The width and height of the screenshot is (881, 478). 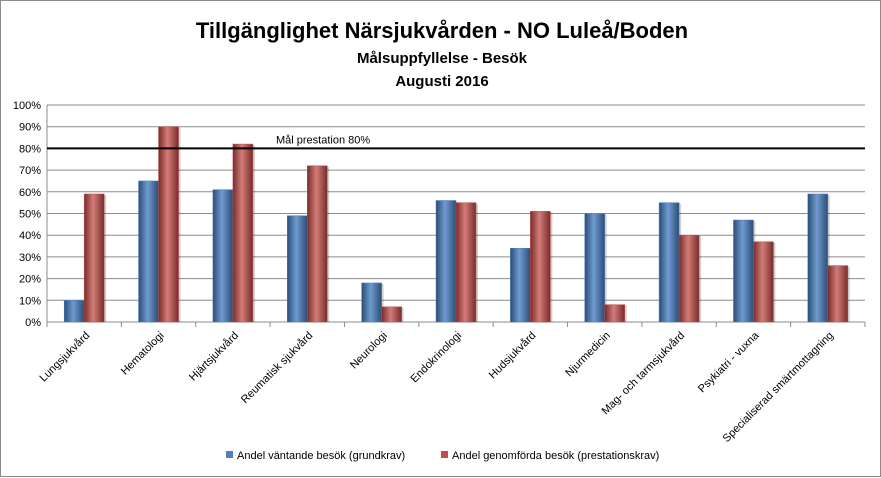 What do you see at coordinates (27, 106) in the screenshot?
I see `y-tick-label: 100%` at bounding box center [27, 106].